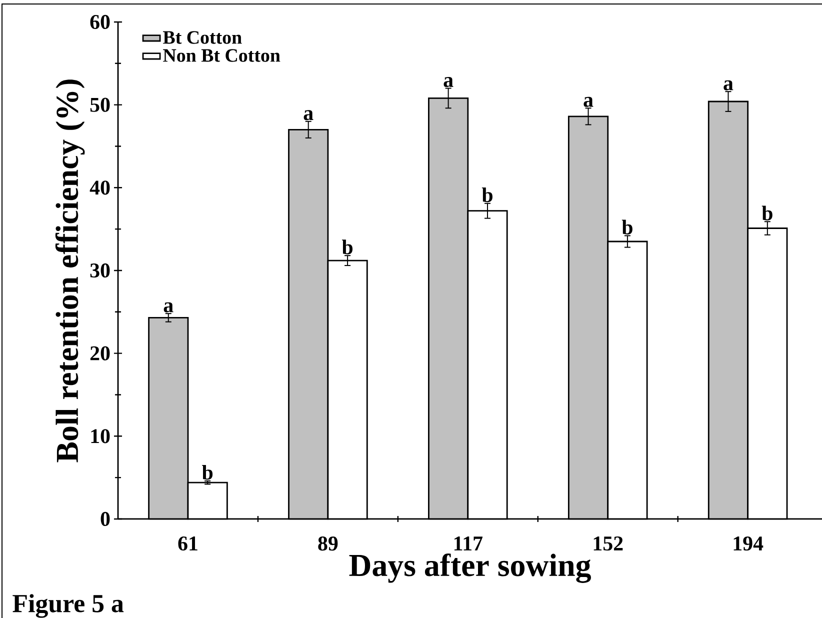 This screenshot has width=822, height=618. Describe the element at coordinates (100, 105) in the screenshot. I see `y-tick-label: 50` at that location.